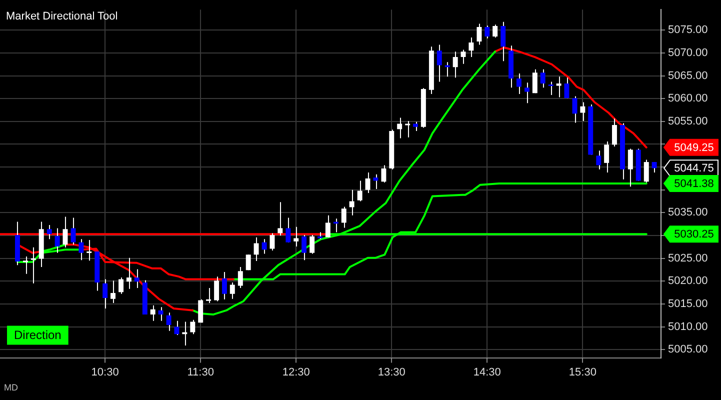 Image resolution: width=721 pixels, height=400 pixels. Describe the element at coordinates (688, 30) in the screenshot. I see `y-tick-label: 5075.00` at that location.